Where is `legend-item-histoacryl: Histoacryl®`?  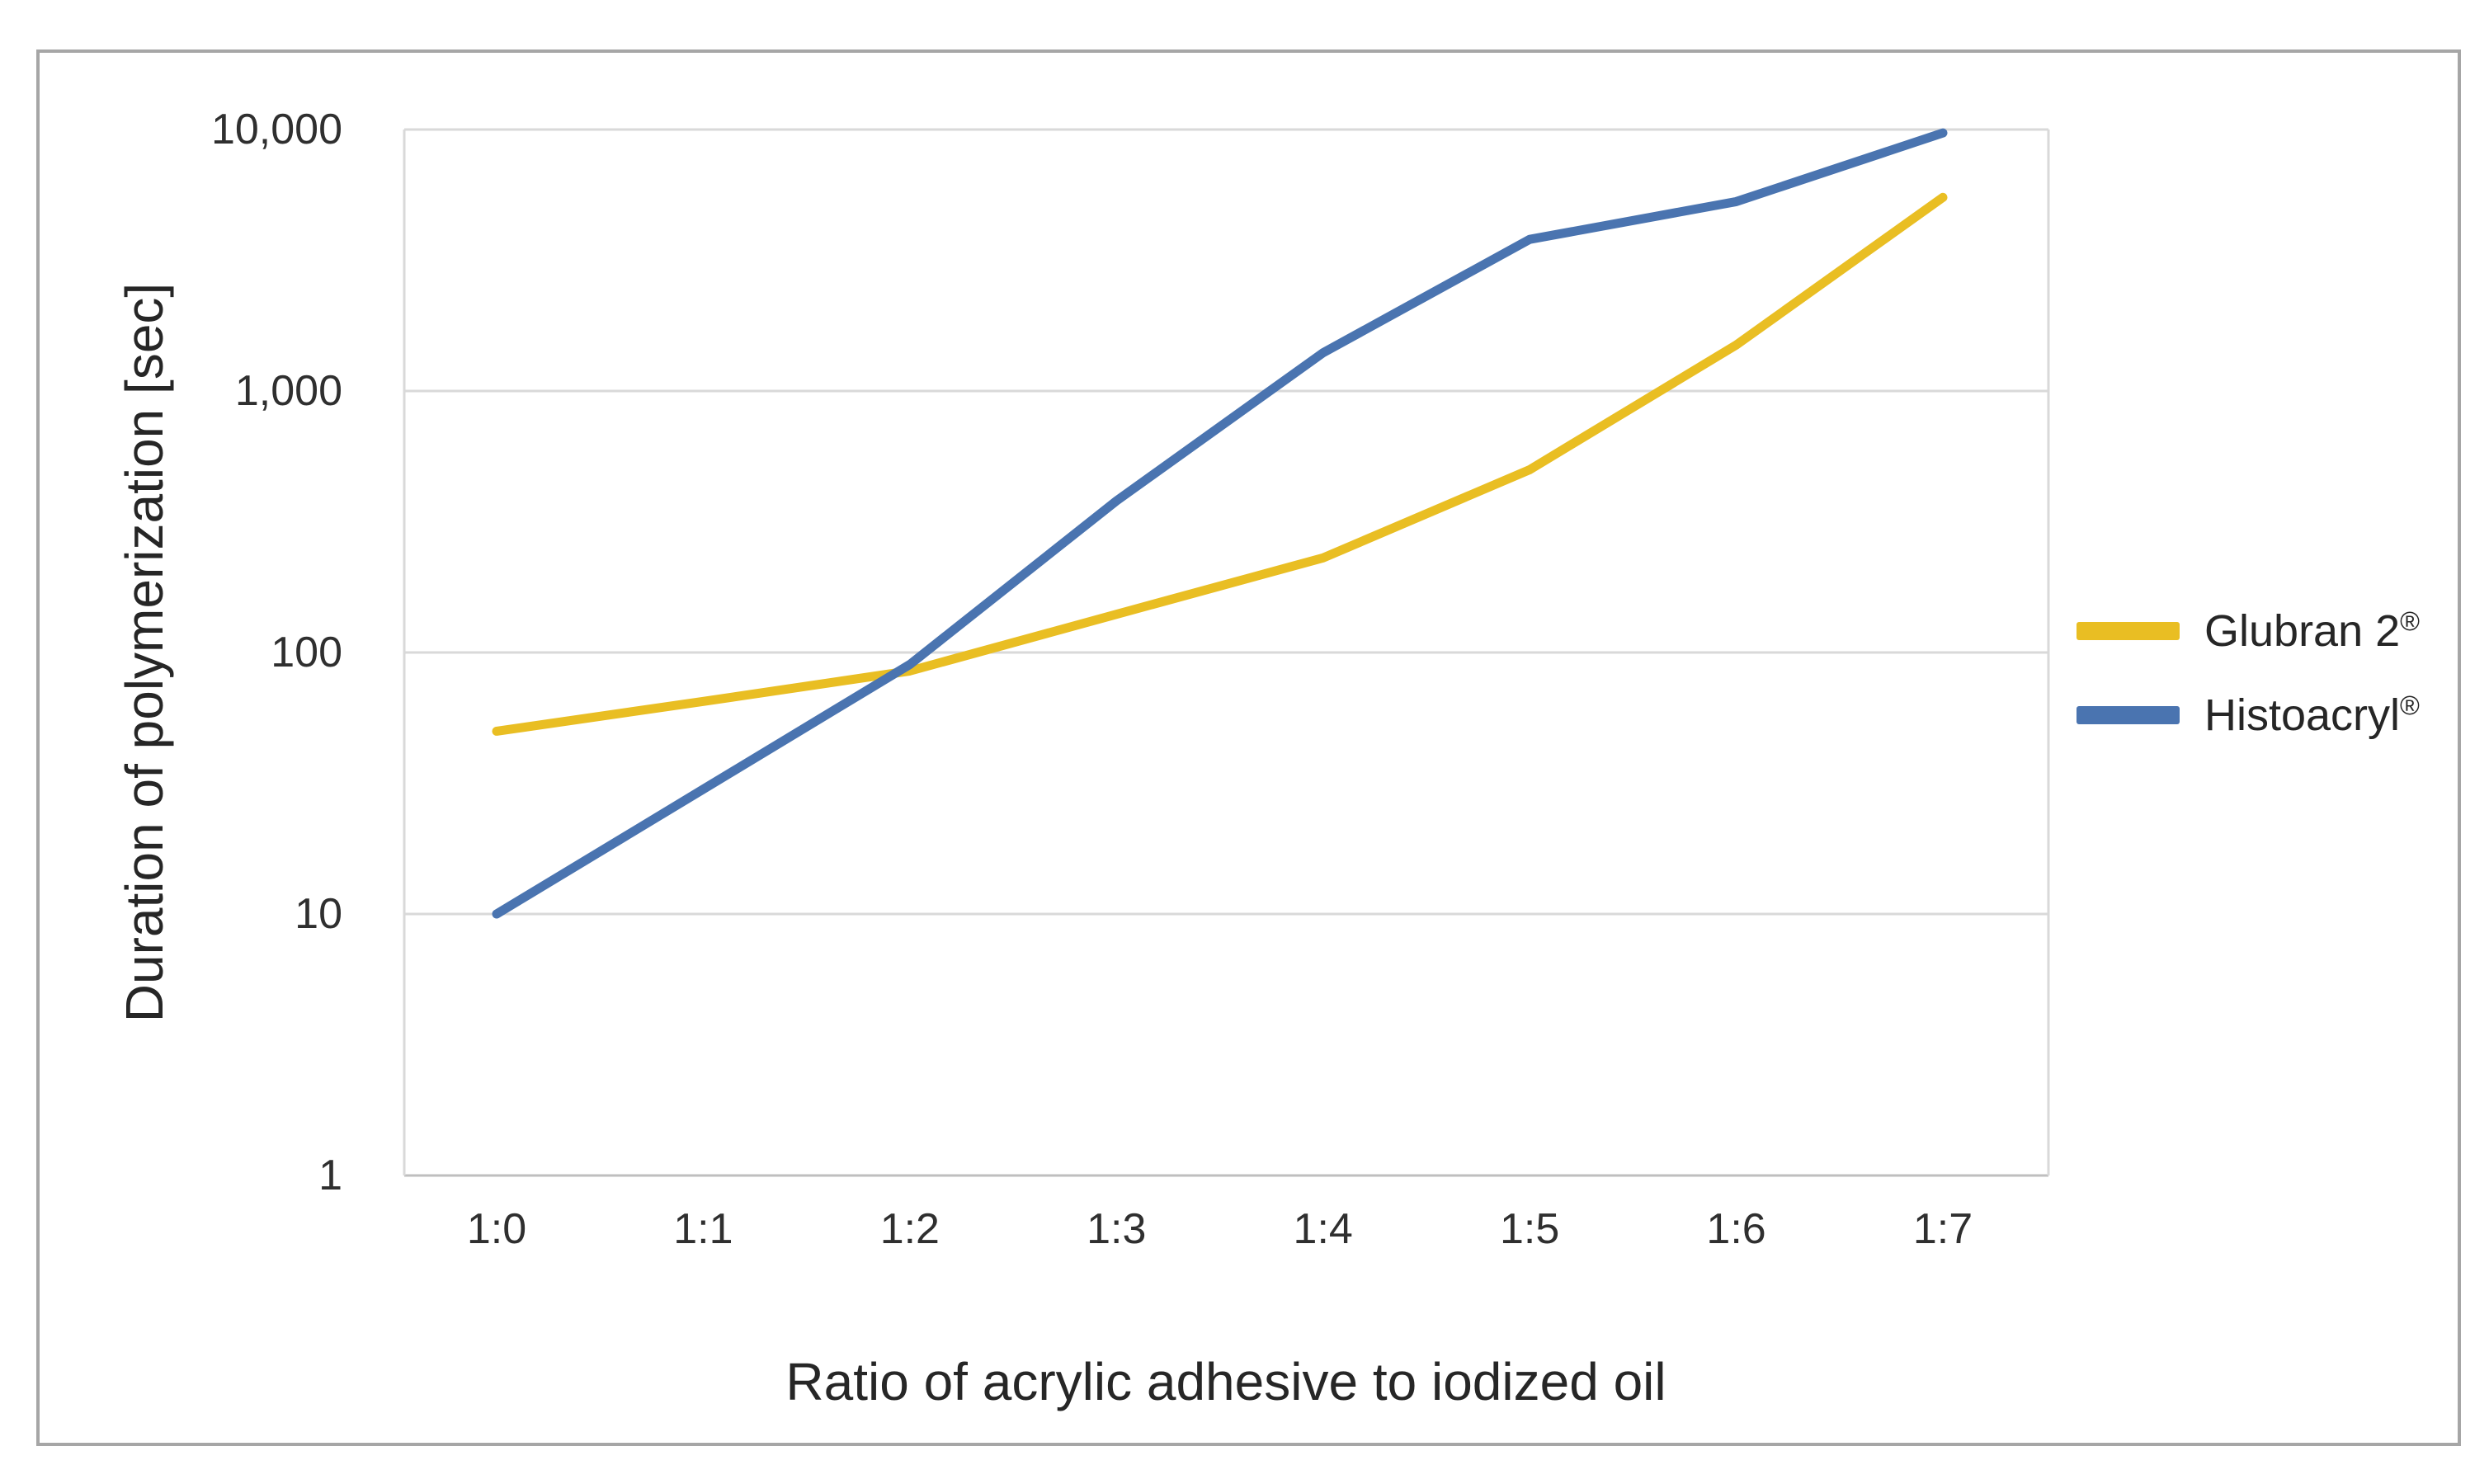
legend-item-histoacryl: Histoacryl® is located at coordinates (2248, 715).